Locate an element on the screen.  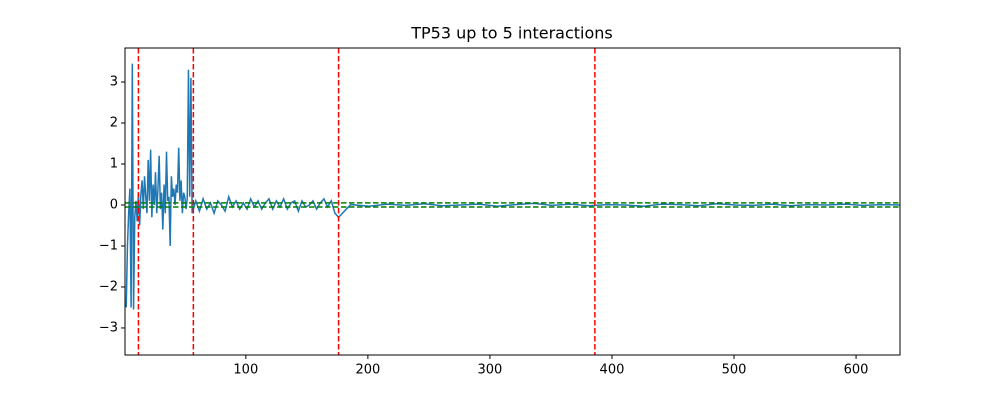
y-tick-label: 0 is located at coordinates (114, 204).